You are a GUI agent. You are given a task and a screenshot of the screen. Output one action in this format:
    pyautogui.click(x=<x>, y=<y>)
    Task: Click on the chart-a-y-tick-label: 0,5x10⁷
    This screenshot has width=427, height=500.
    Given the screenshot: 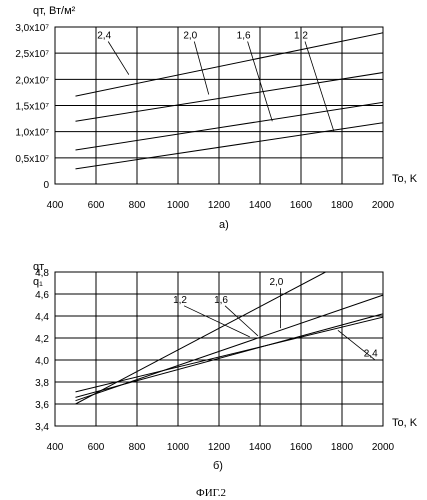 What is the action you would take?
    pyautogui.click(x=32, y=159)
    